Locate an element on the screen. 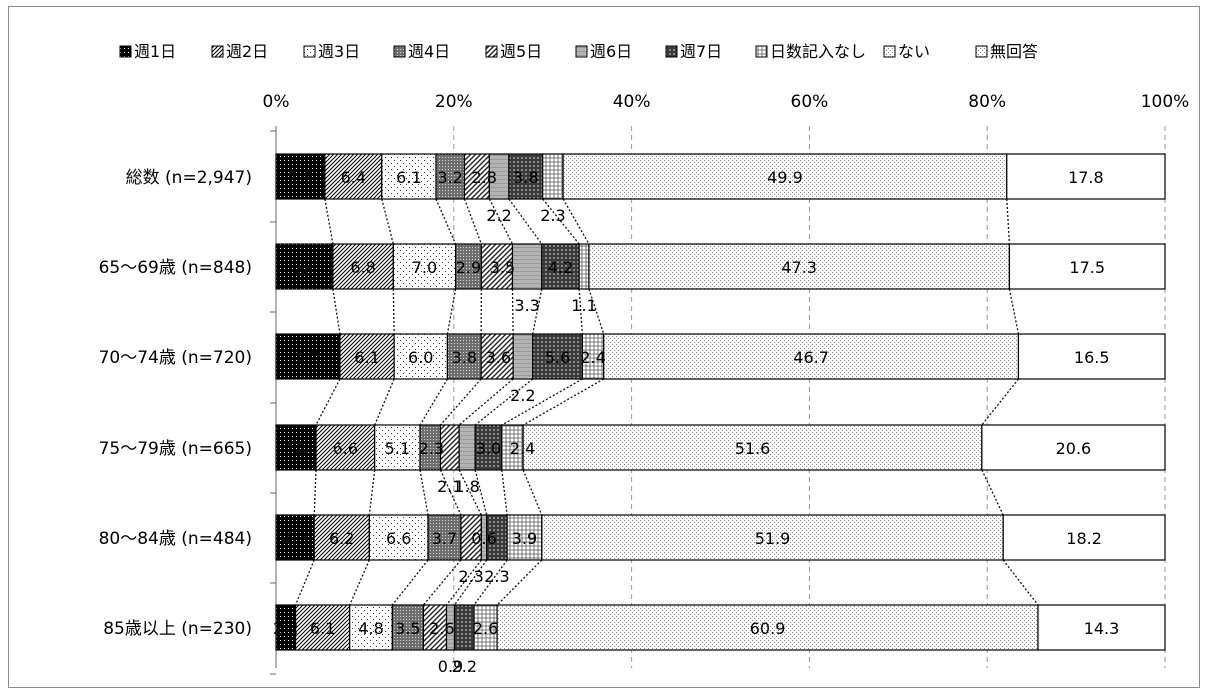 Image resolution: width=1206 pixels, height=691 pixels. data-label: 1.8 is located at coordinates (466, 486).